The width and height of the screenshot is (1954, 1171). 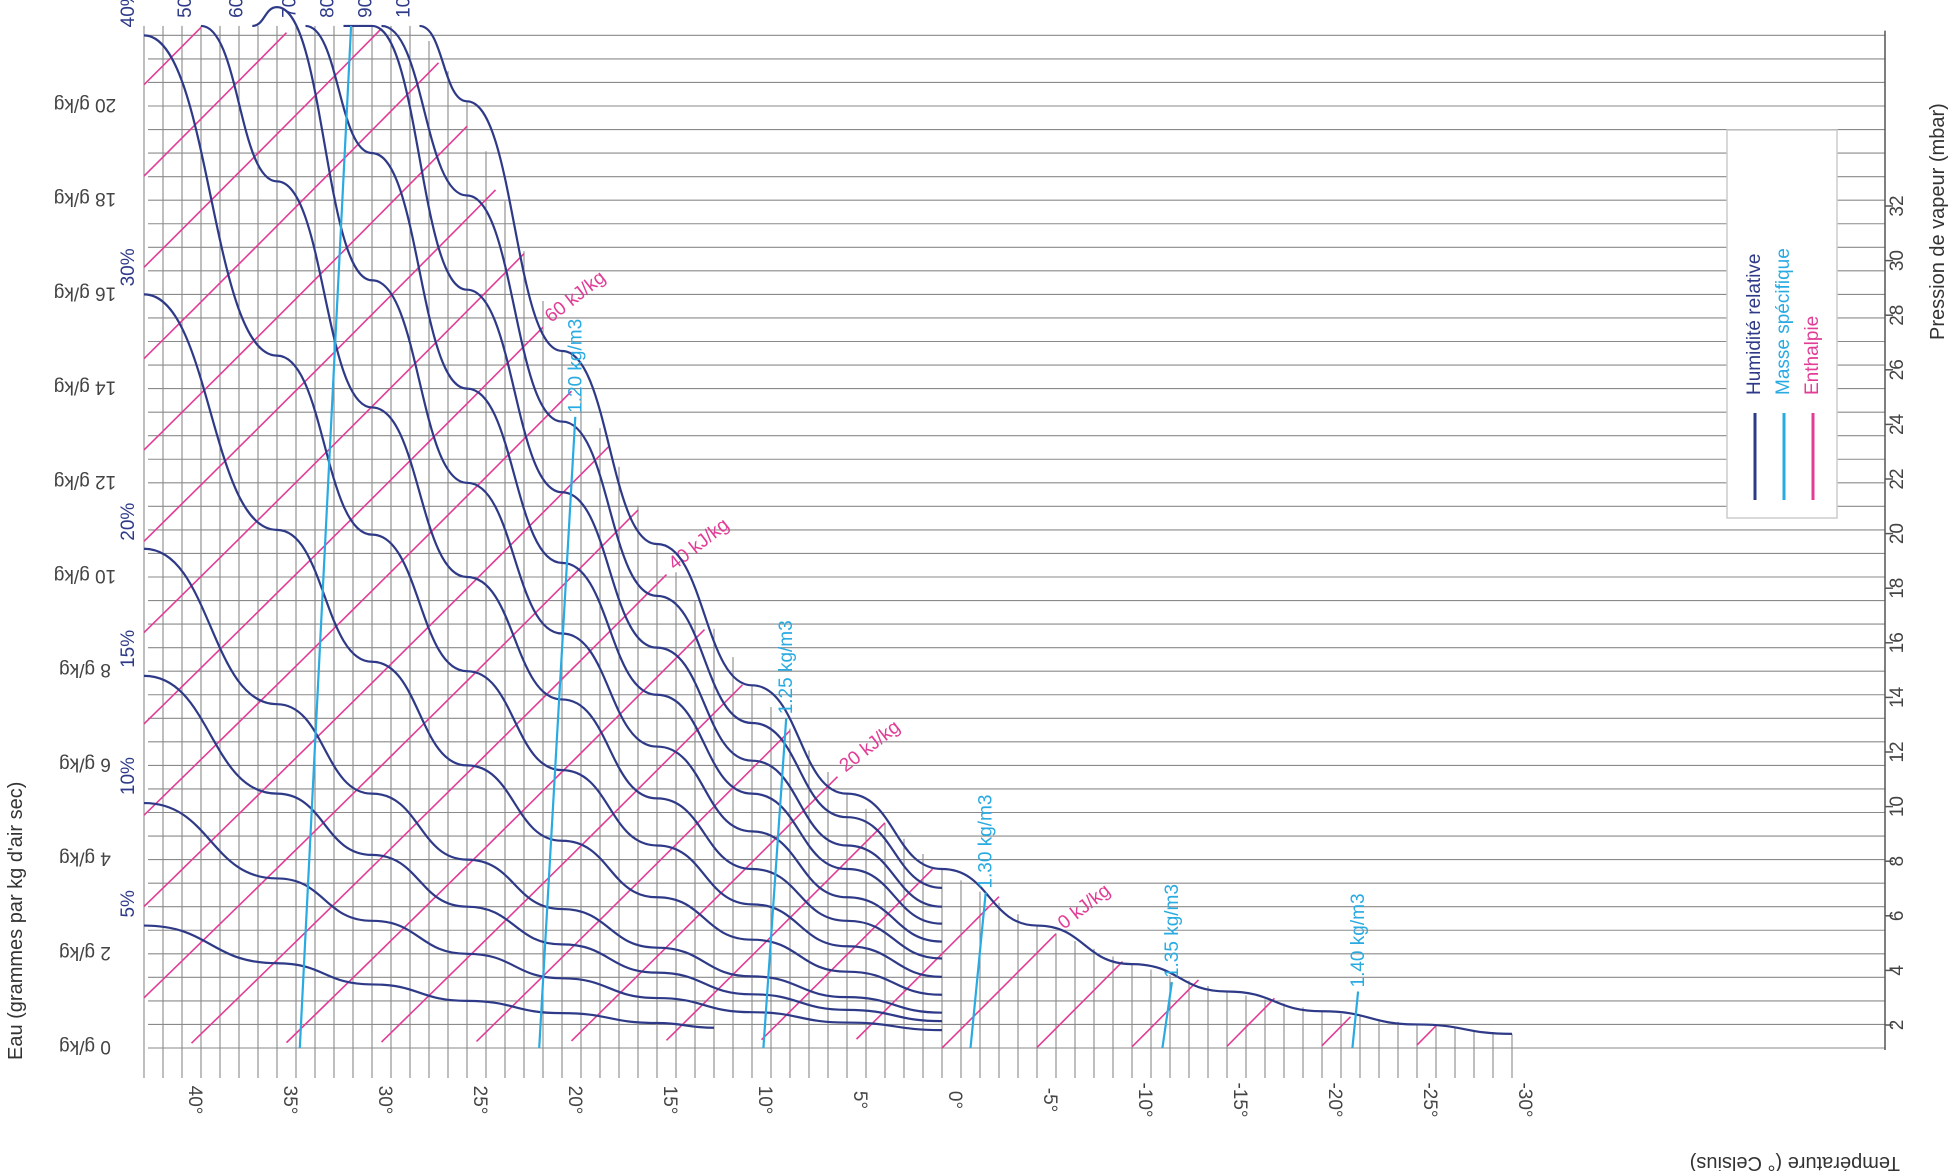 What do you see at coordinates (1897, 751) in the screenshot?
I see `right-tick-label: 12` at bounding box center [1897, 751].